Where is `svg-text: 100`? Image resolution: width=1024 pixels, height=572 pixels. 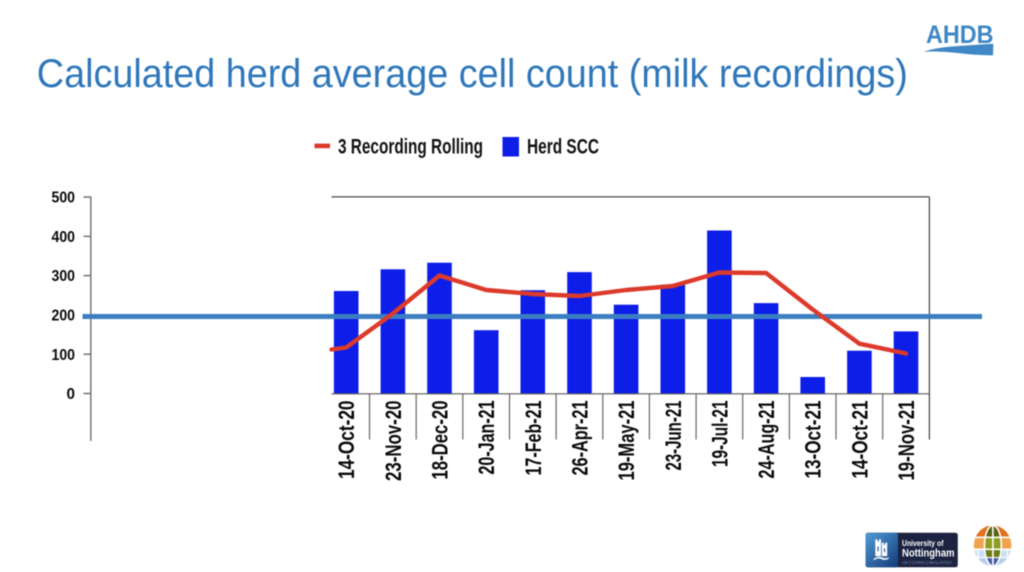
svg-text: 100 is located at coordinates (64, 355).